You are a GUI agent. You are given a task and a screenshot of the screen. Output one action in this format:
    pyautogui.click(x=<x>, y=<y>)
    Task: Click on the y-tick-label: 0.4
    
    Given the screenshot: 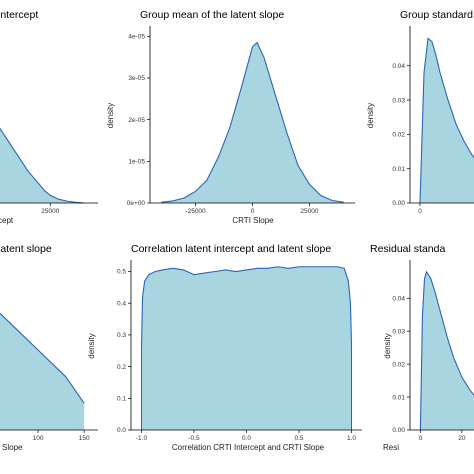 What is the action you would take?
    pyautogui.click(x=121, y=303)
    